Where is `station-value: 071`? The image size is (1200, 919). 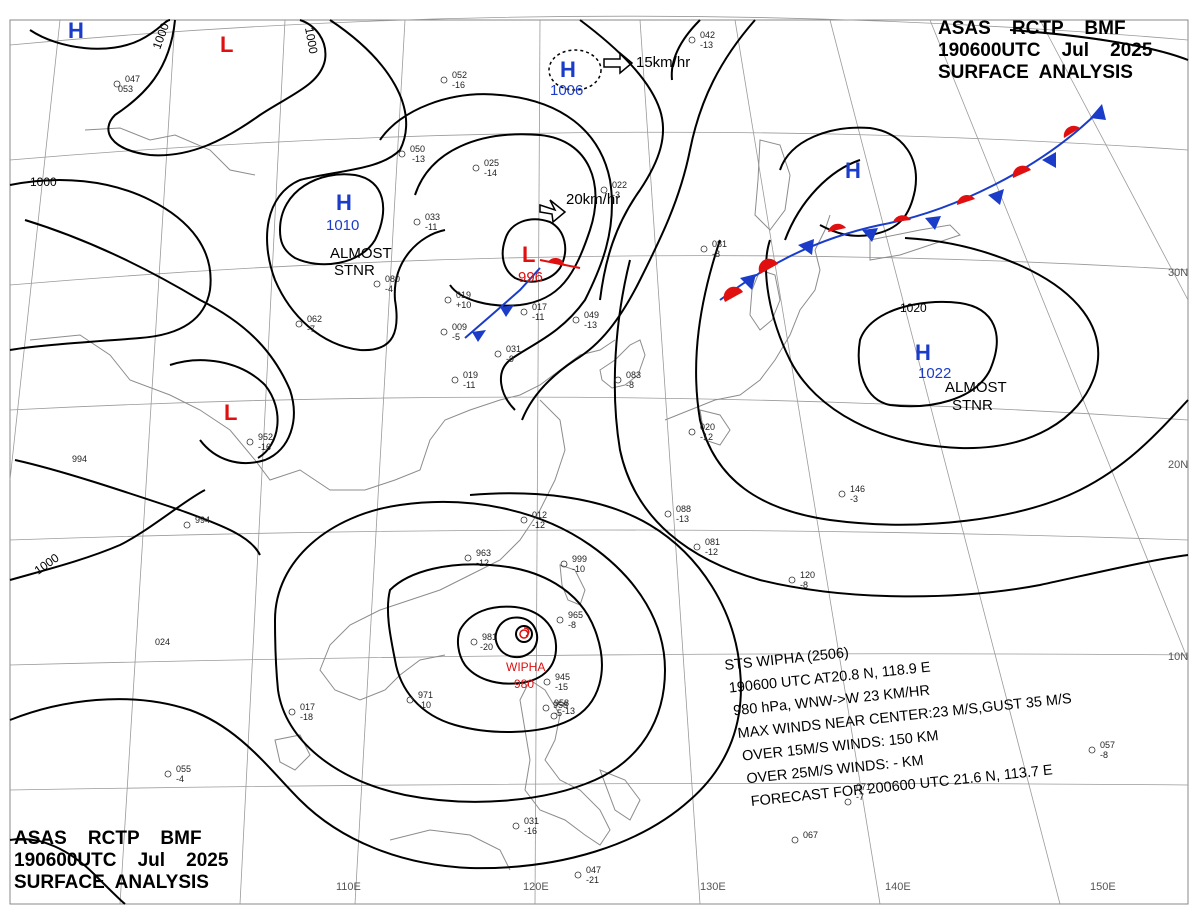
station-value: 071 is located at coordinates (863, 787).